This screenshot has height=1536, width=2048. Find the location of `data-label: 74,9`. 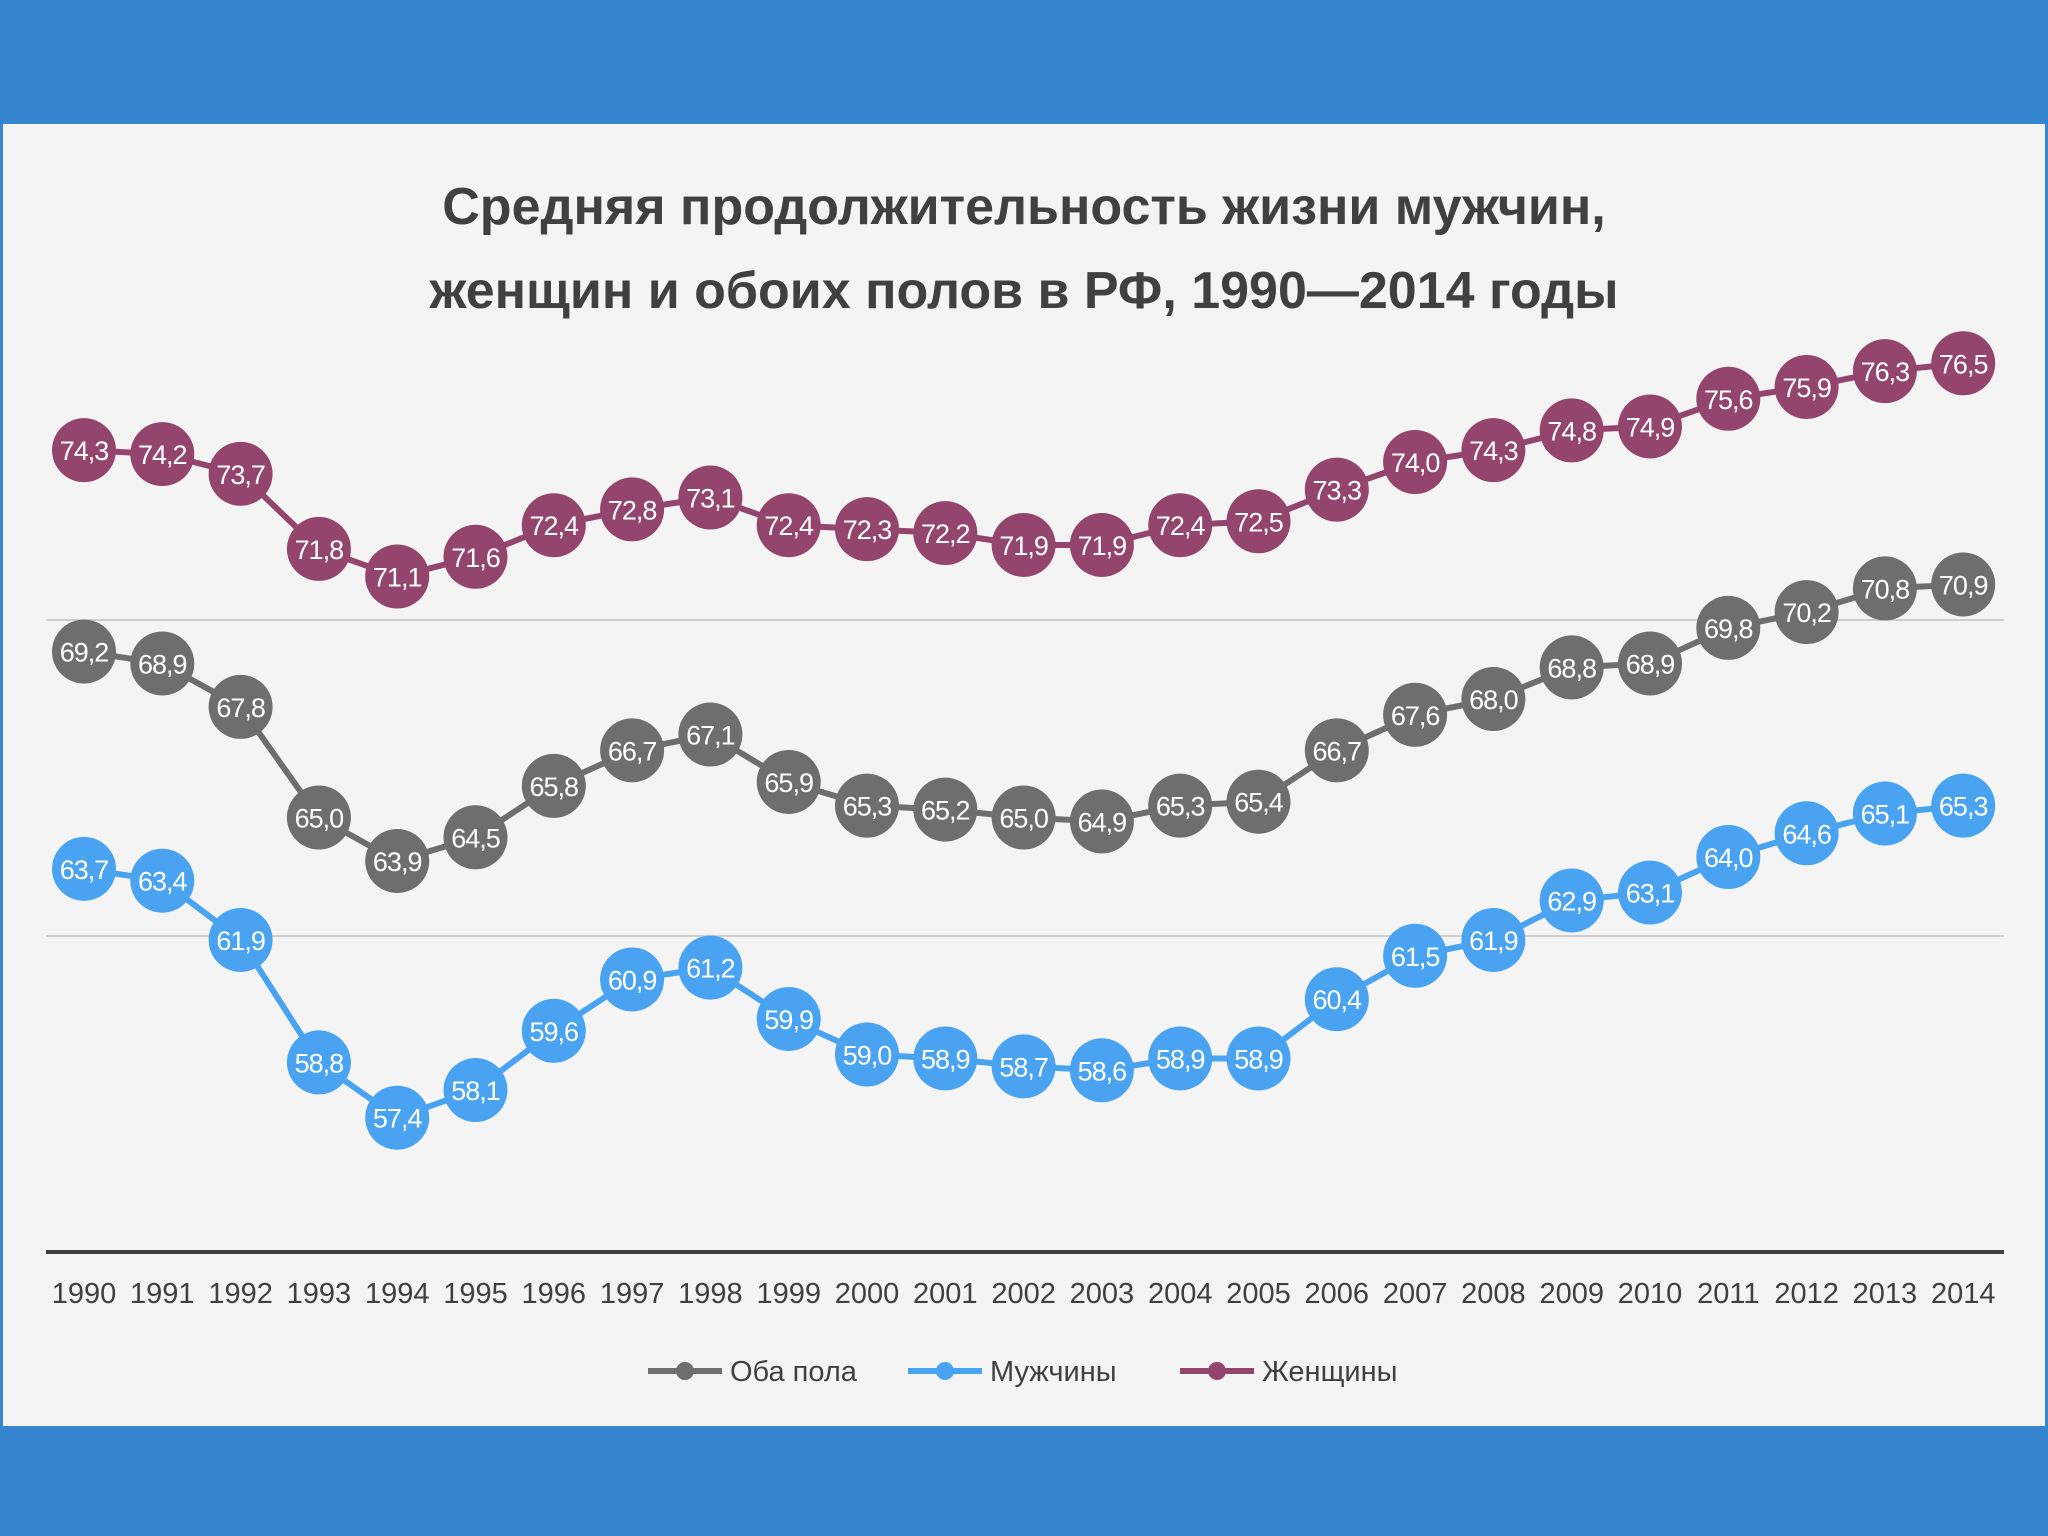

data-label: 74,9 is located at coordinates (1650, 427).